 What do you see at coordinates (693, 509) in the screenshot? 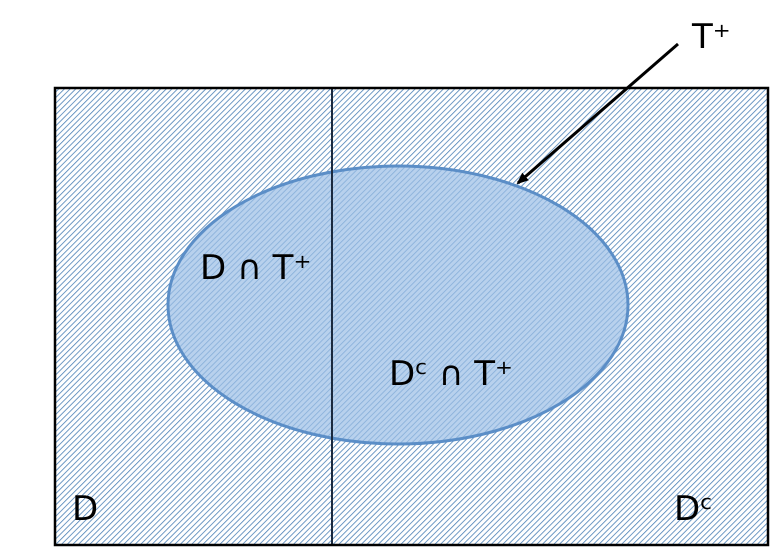
I see `dc-set-label: Dᶜ` at bounding box center [693, 509].